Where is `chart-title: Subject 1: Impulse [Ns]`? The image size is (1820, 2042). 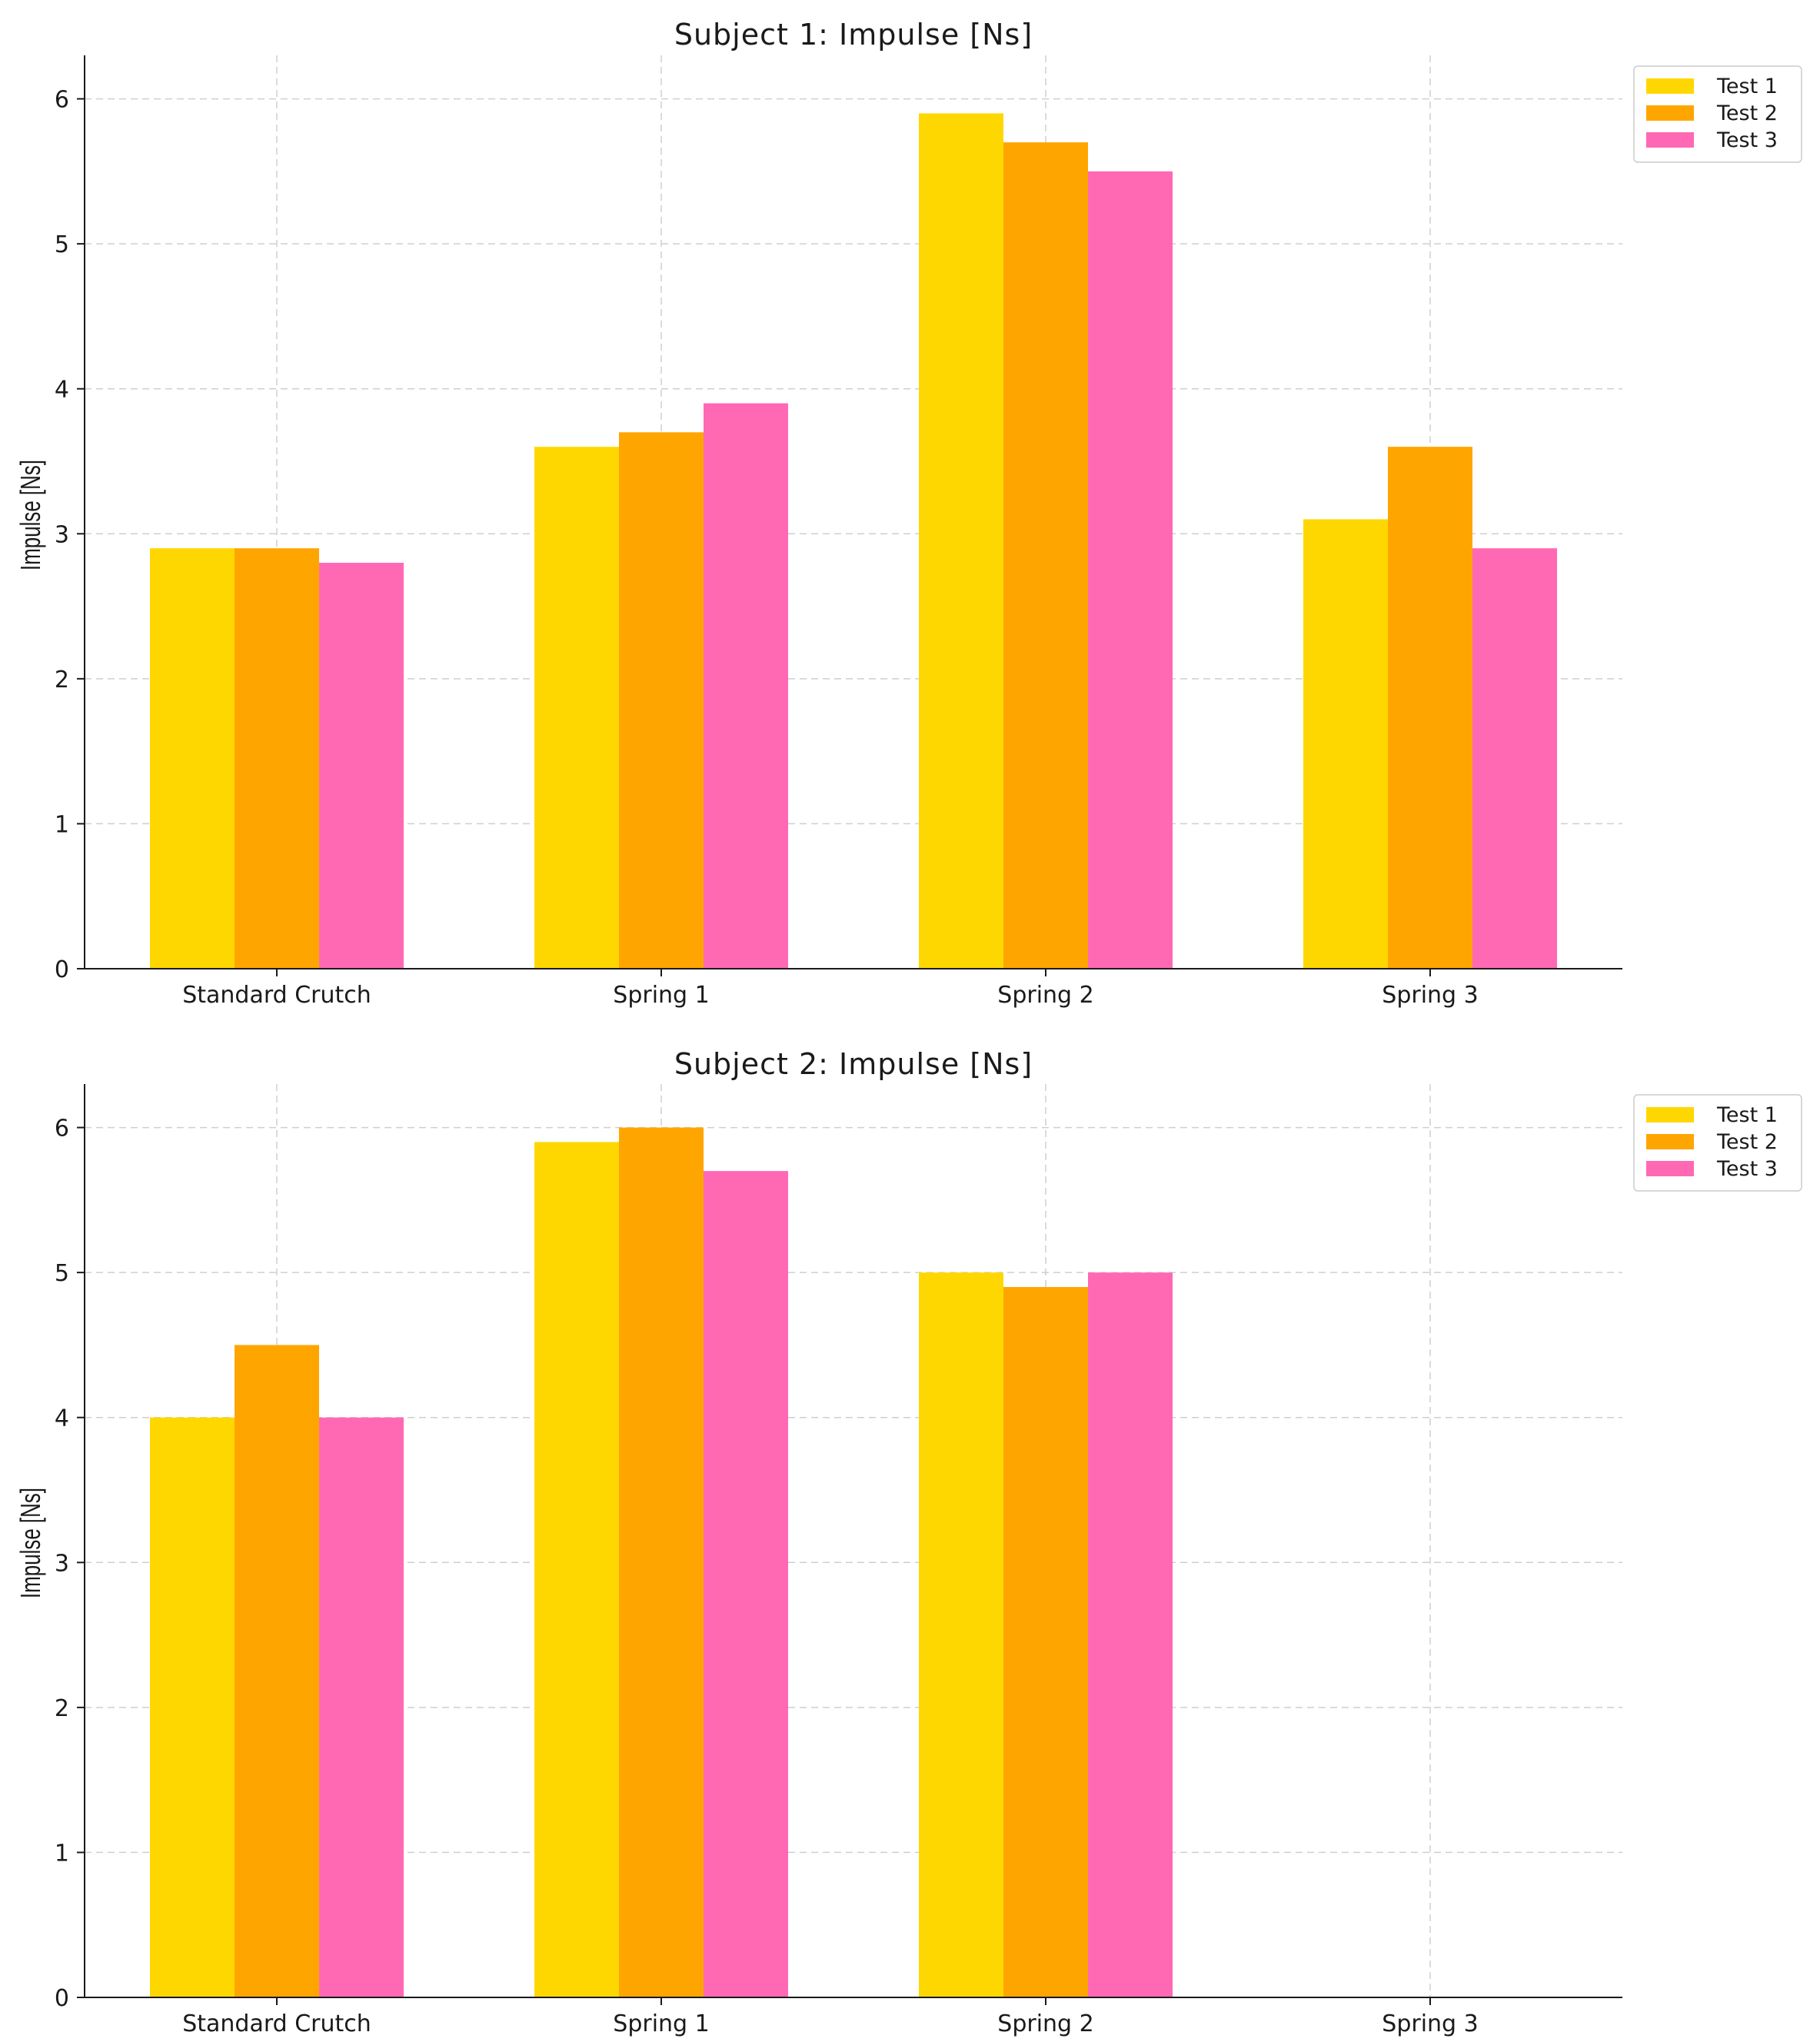 chart-title: Subject 1: Impulse [Ns] is located at coordinates (853, 35).